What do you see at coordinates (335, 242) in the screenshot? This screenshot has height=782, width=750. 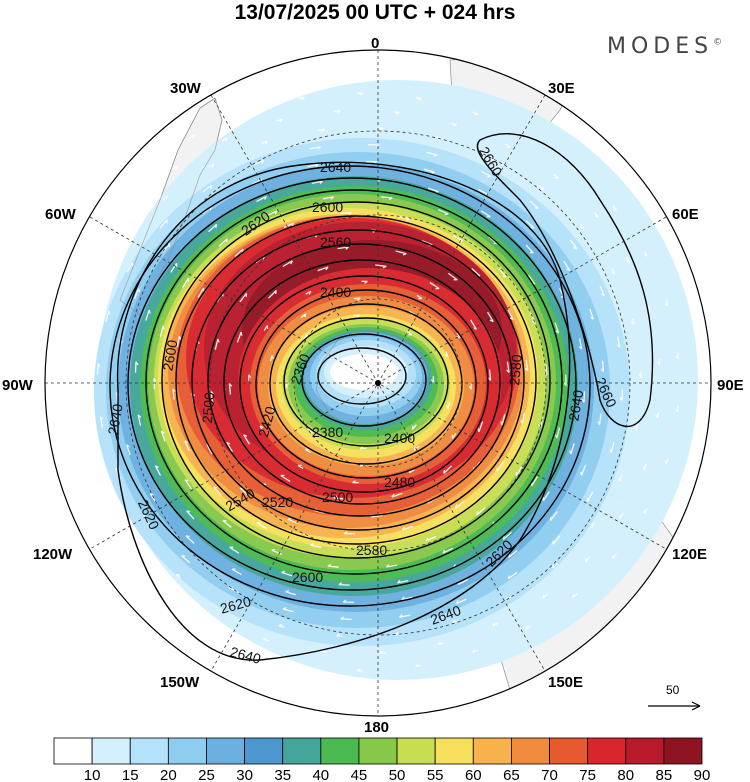 I see `contour-label-2560: 2560` at bounding box center [335, 242].